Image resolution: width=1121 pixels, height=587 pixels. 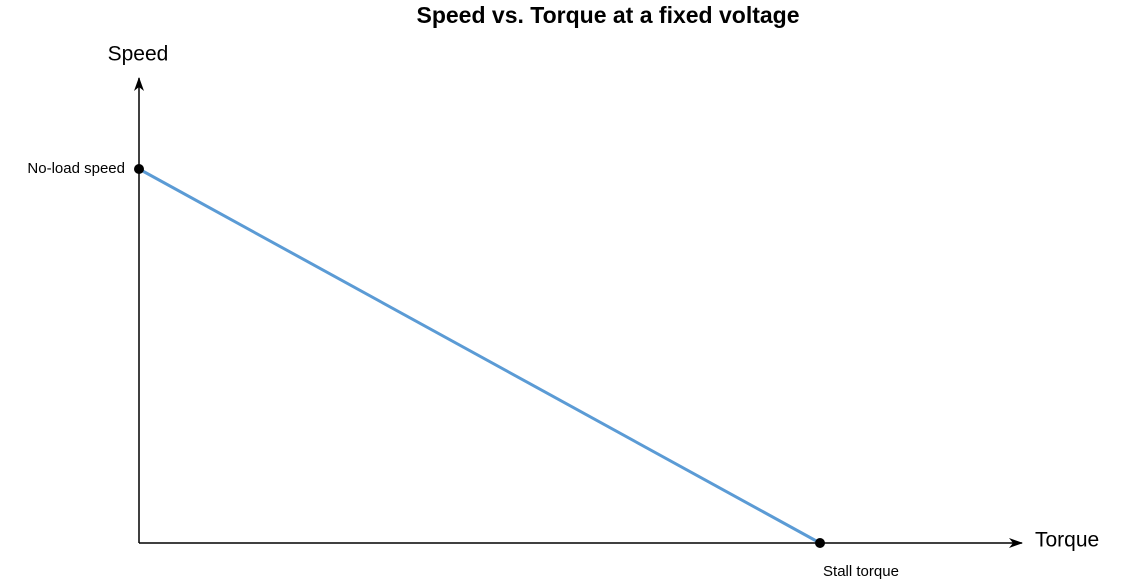 What do you see at coordinates (1067, 540) in the screenshot?
I see `x-axis-label: Torque` at bounding box center [1067, 540].